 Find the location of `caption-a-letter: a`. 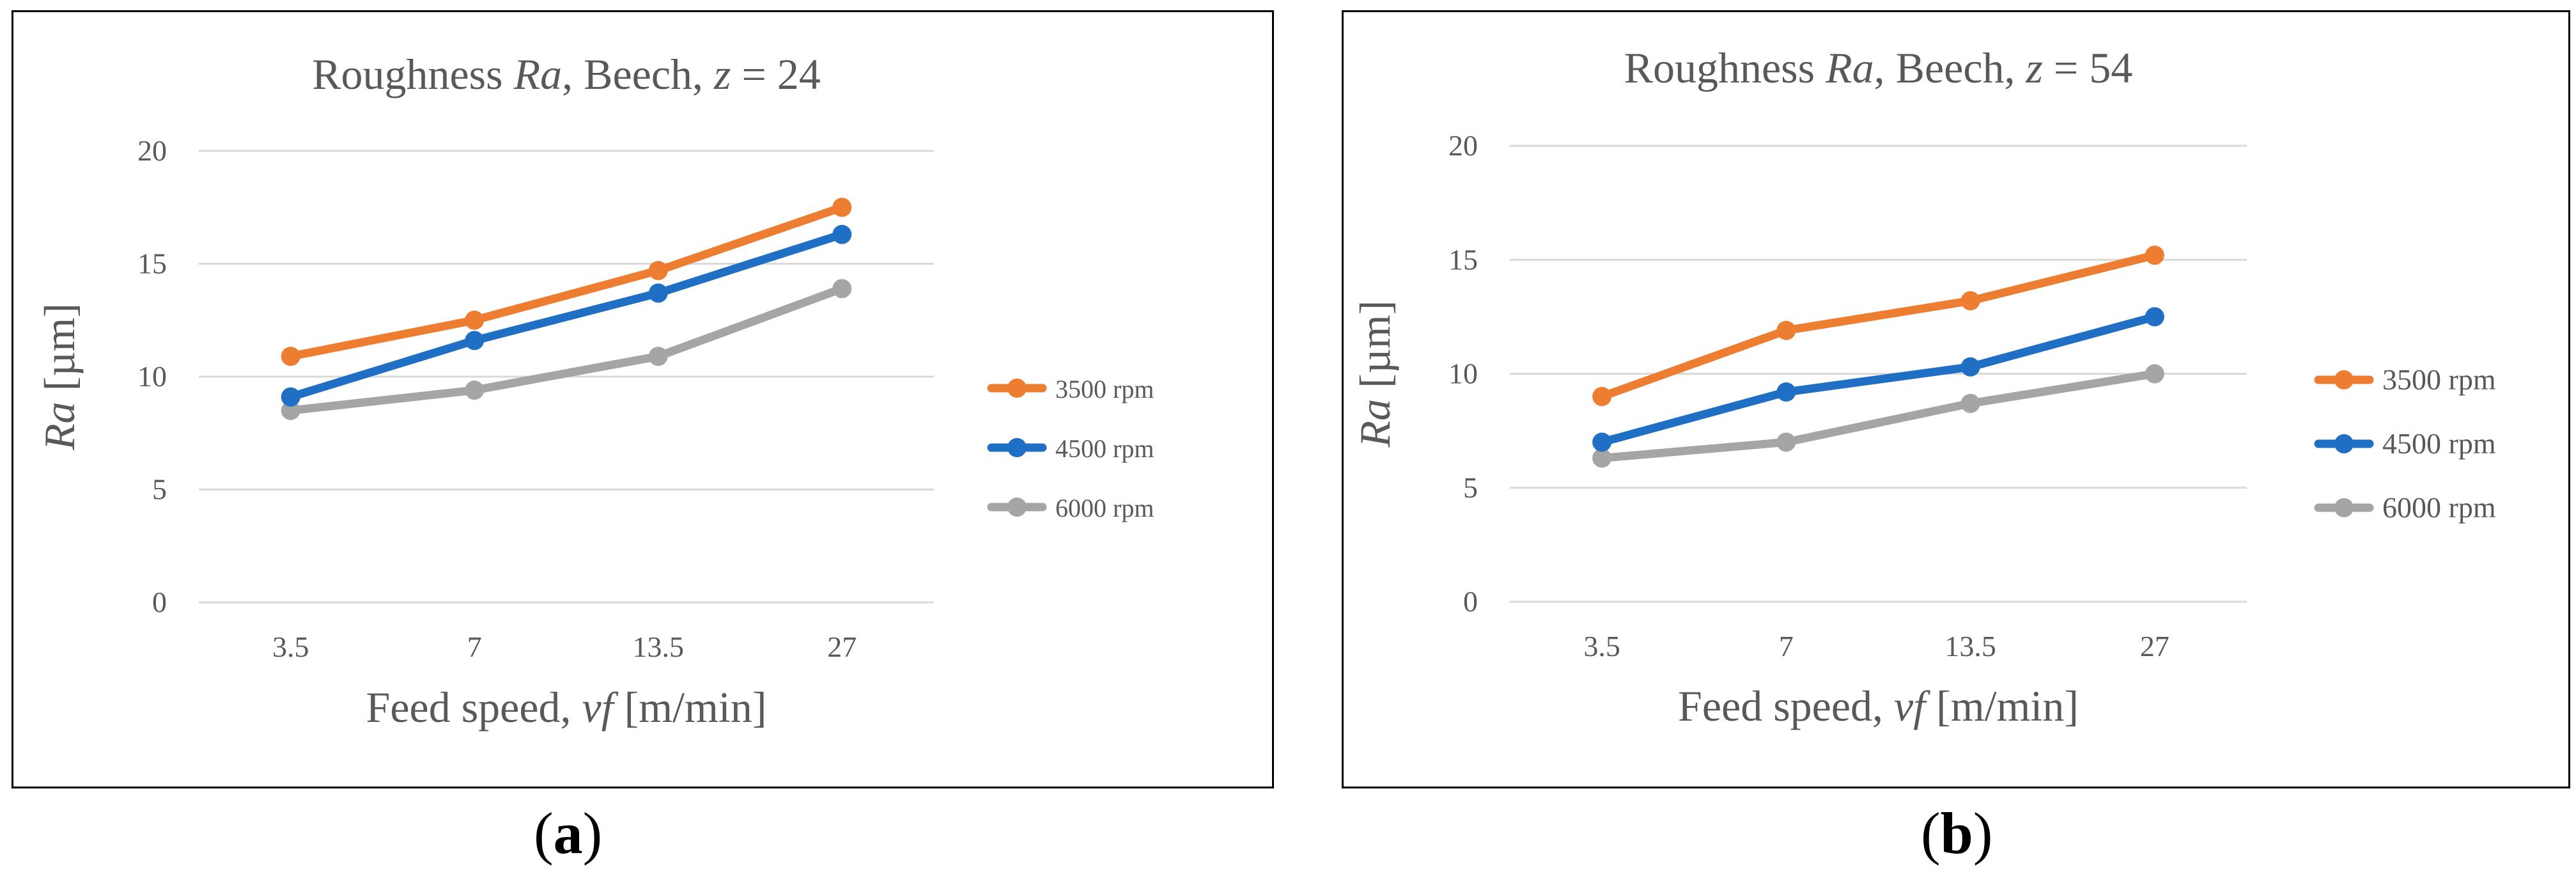

caption-a-letter: a is located at coordinates (568, 834).